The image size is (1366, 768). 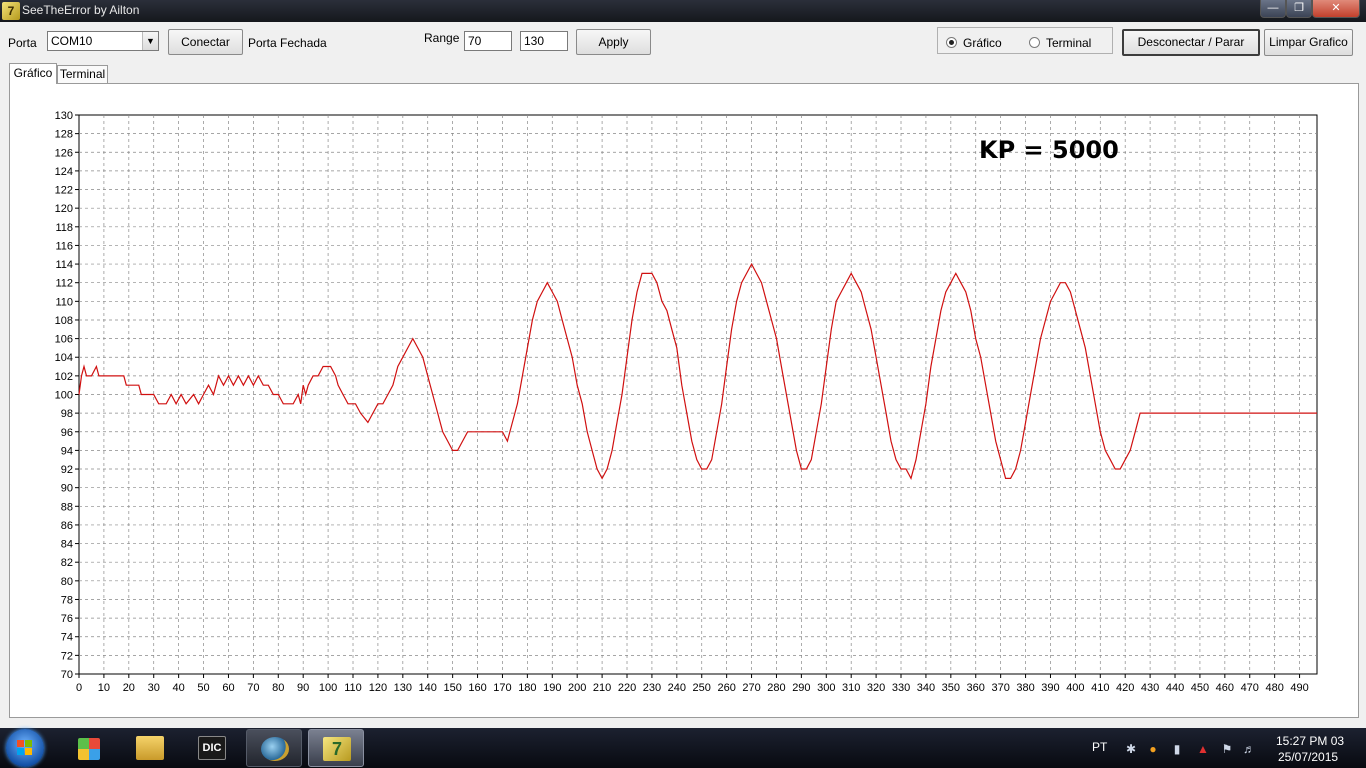 What do you see at coordinates (1100, 747) in the screenshot?
I see `language-indicator: PT` at bounding box center [1100, 747].